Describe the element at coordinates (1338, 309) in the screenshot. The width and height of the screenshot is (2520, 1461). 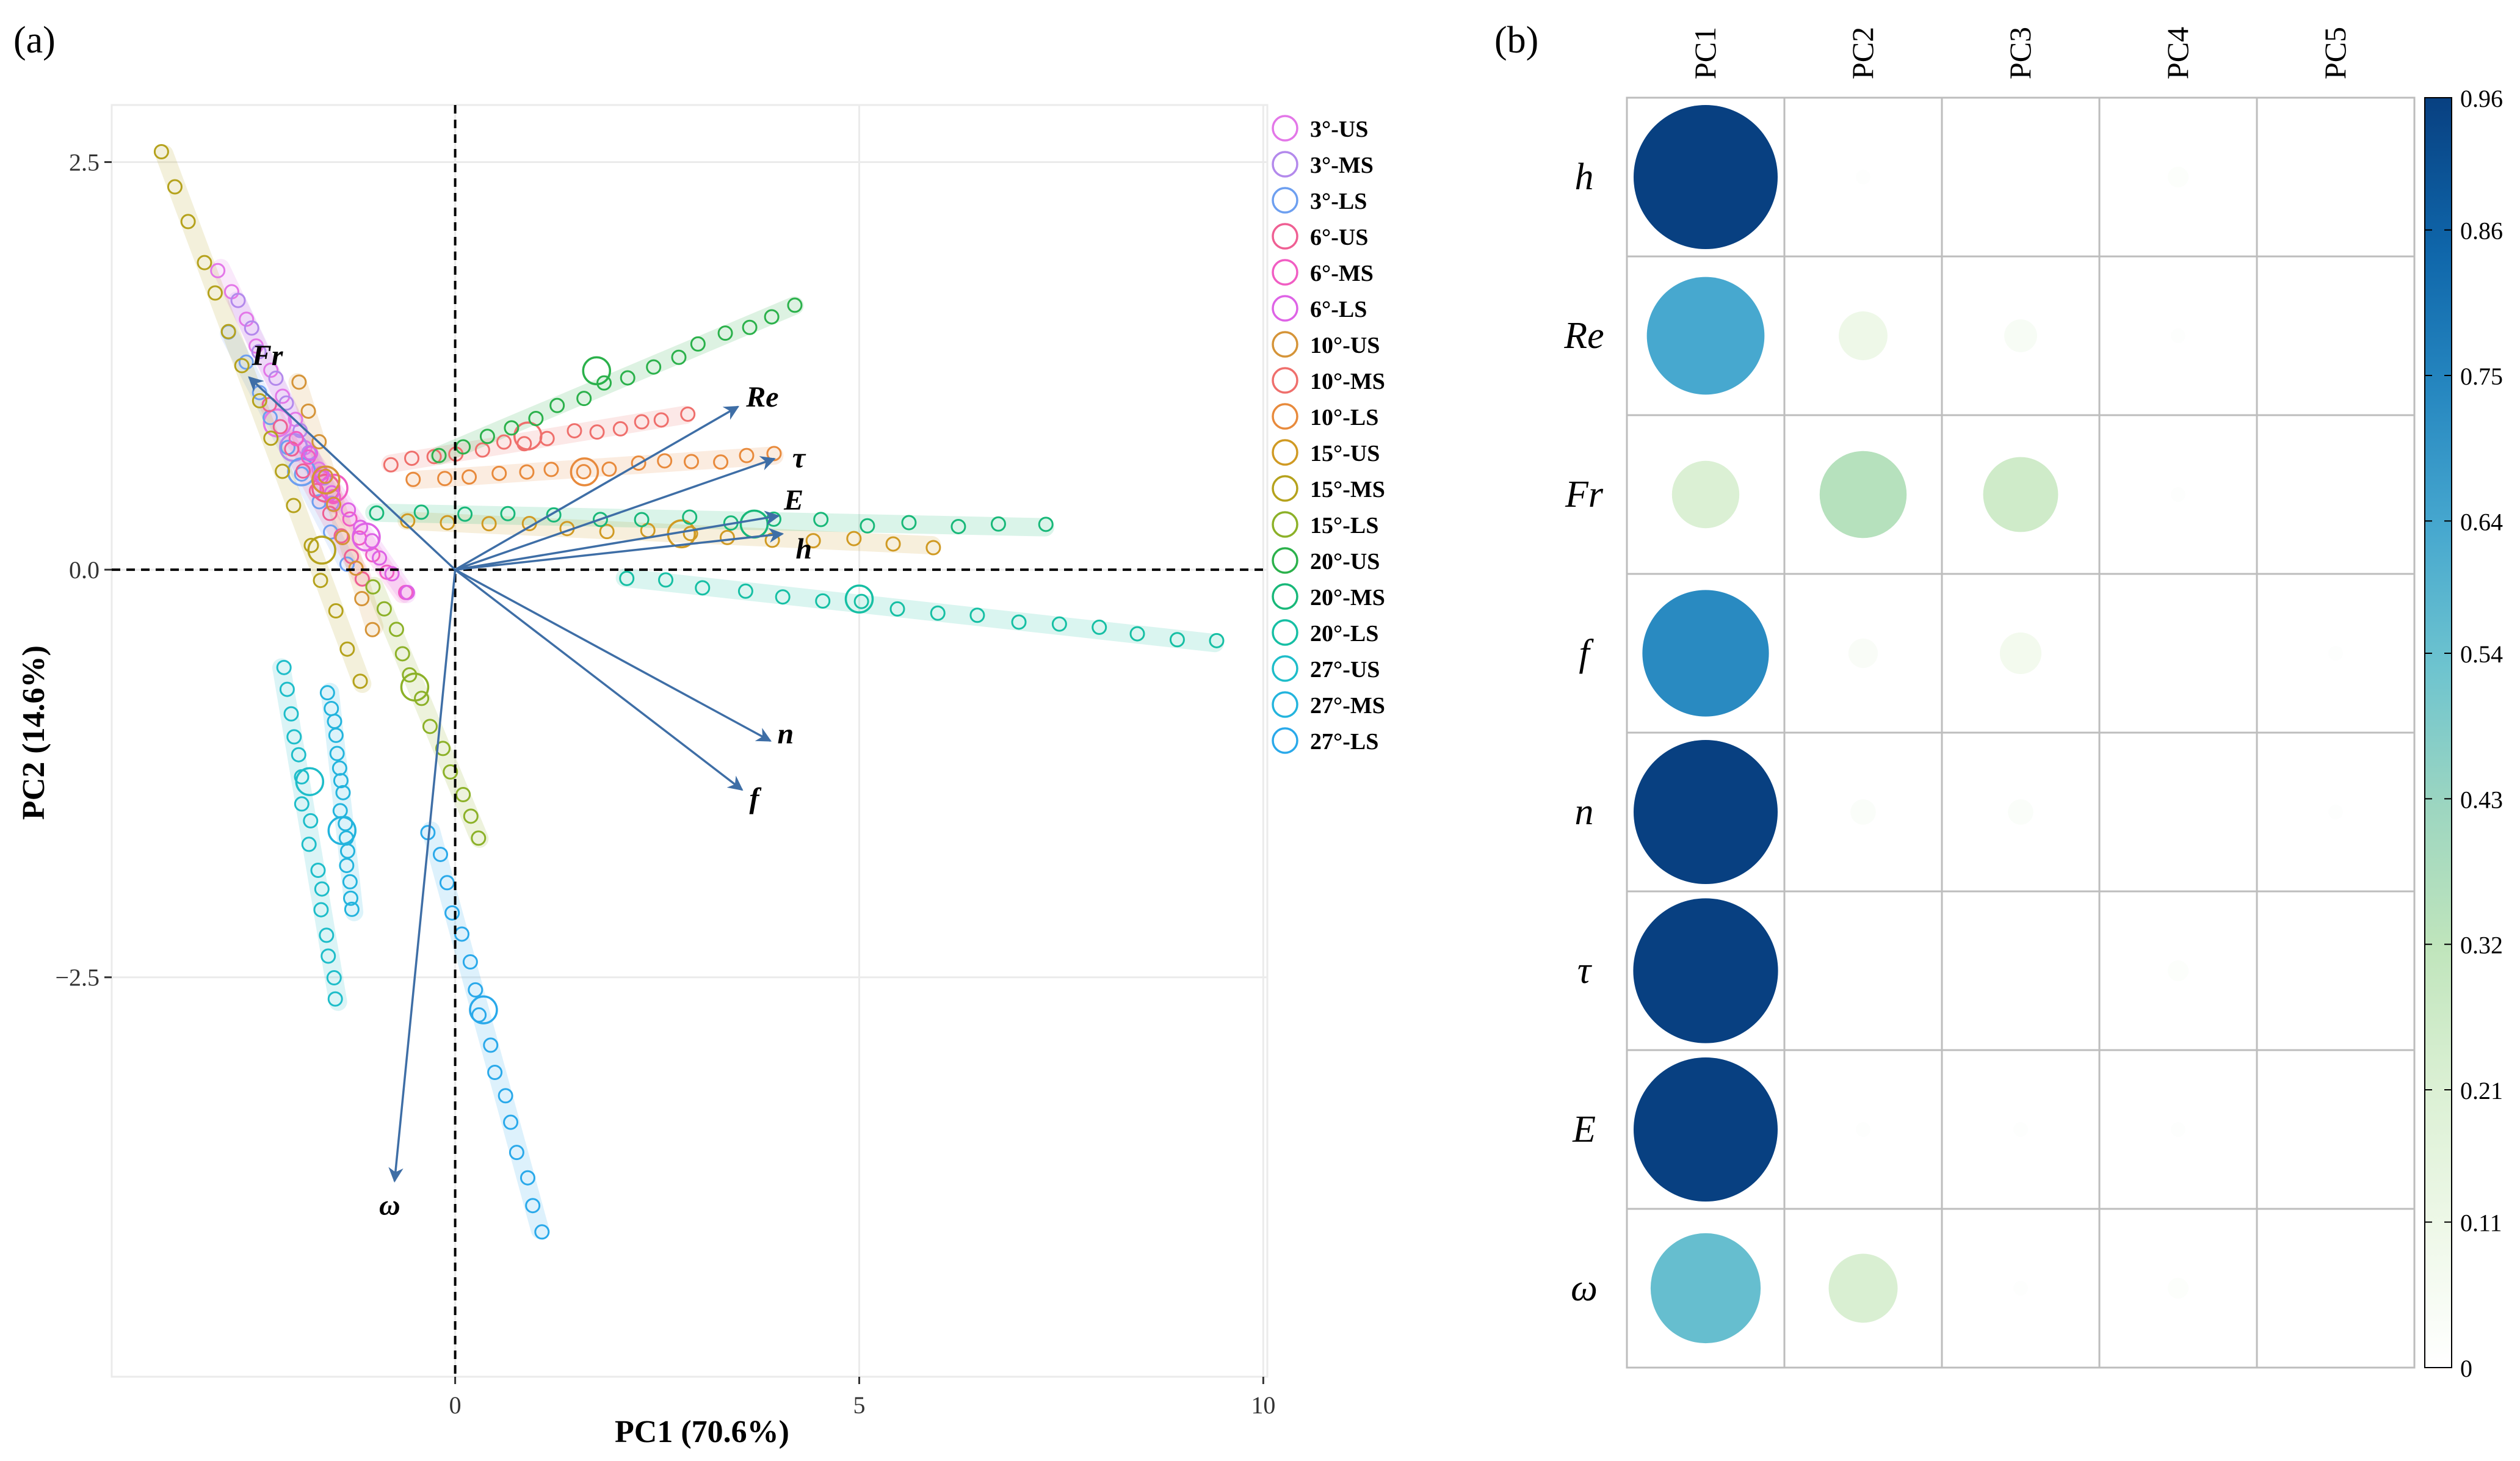
I see `legend-label-6°-LS: 6°-LS` at that location.